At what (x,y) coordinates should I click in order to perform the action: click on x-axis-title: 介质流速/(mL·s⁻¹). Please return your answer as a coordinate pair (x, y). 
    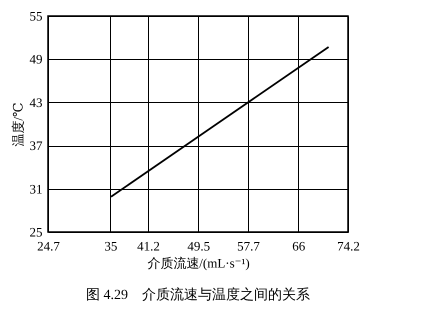
    Looking at the image, I should click on (198, 263).